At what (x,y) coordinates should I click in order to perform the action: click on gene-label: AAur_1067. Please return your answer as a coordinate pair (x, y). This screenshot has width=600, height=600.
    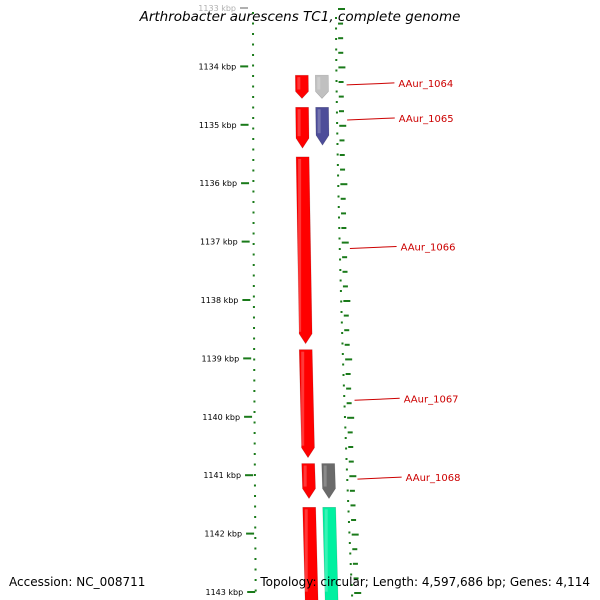
    Looking at the image, I should click on (431, 399).